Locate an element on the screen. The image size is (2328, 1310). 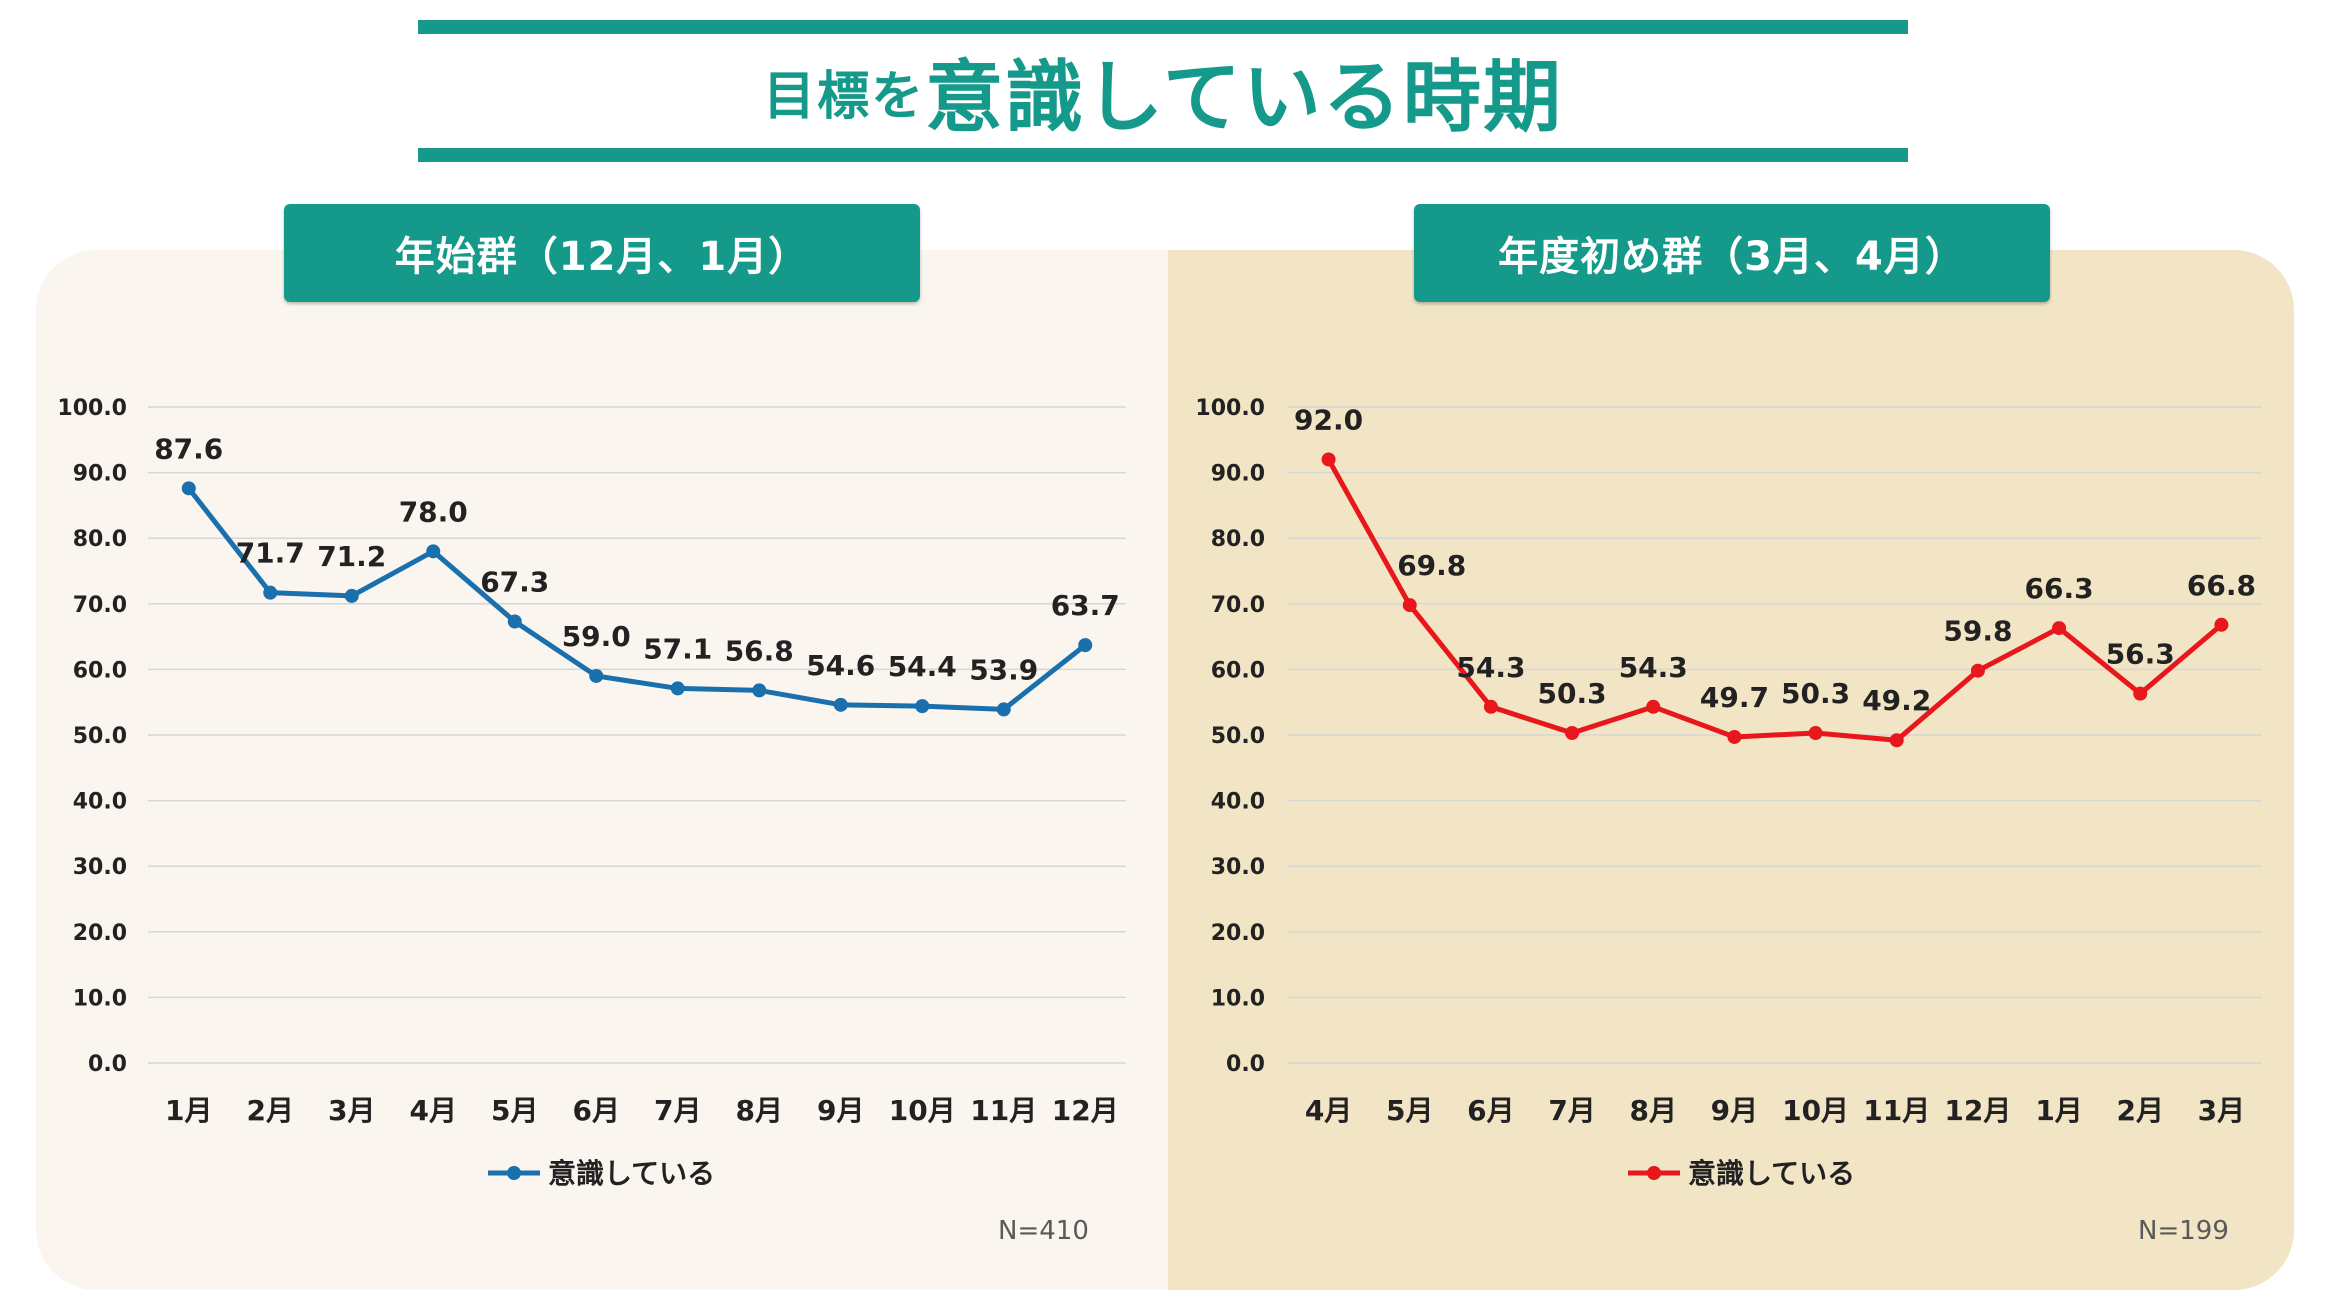
data-label: 53.9 is located at coordinates (1003, 669).